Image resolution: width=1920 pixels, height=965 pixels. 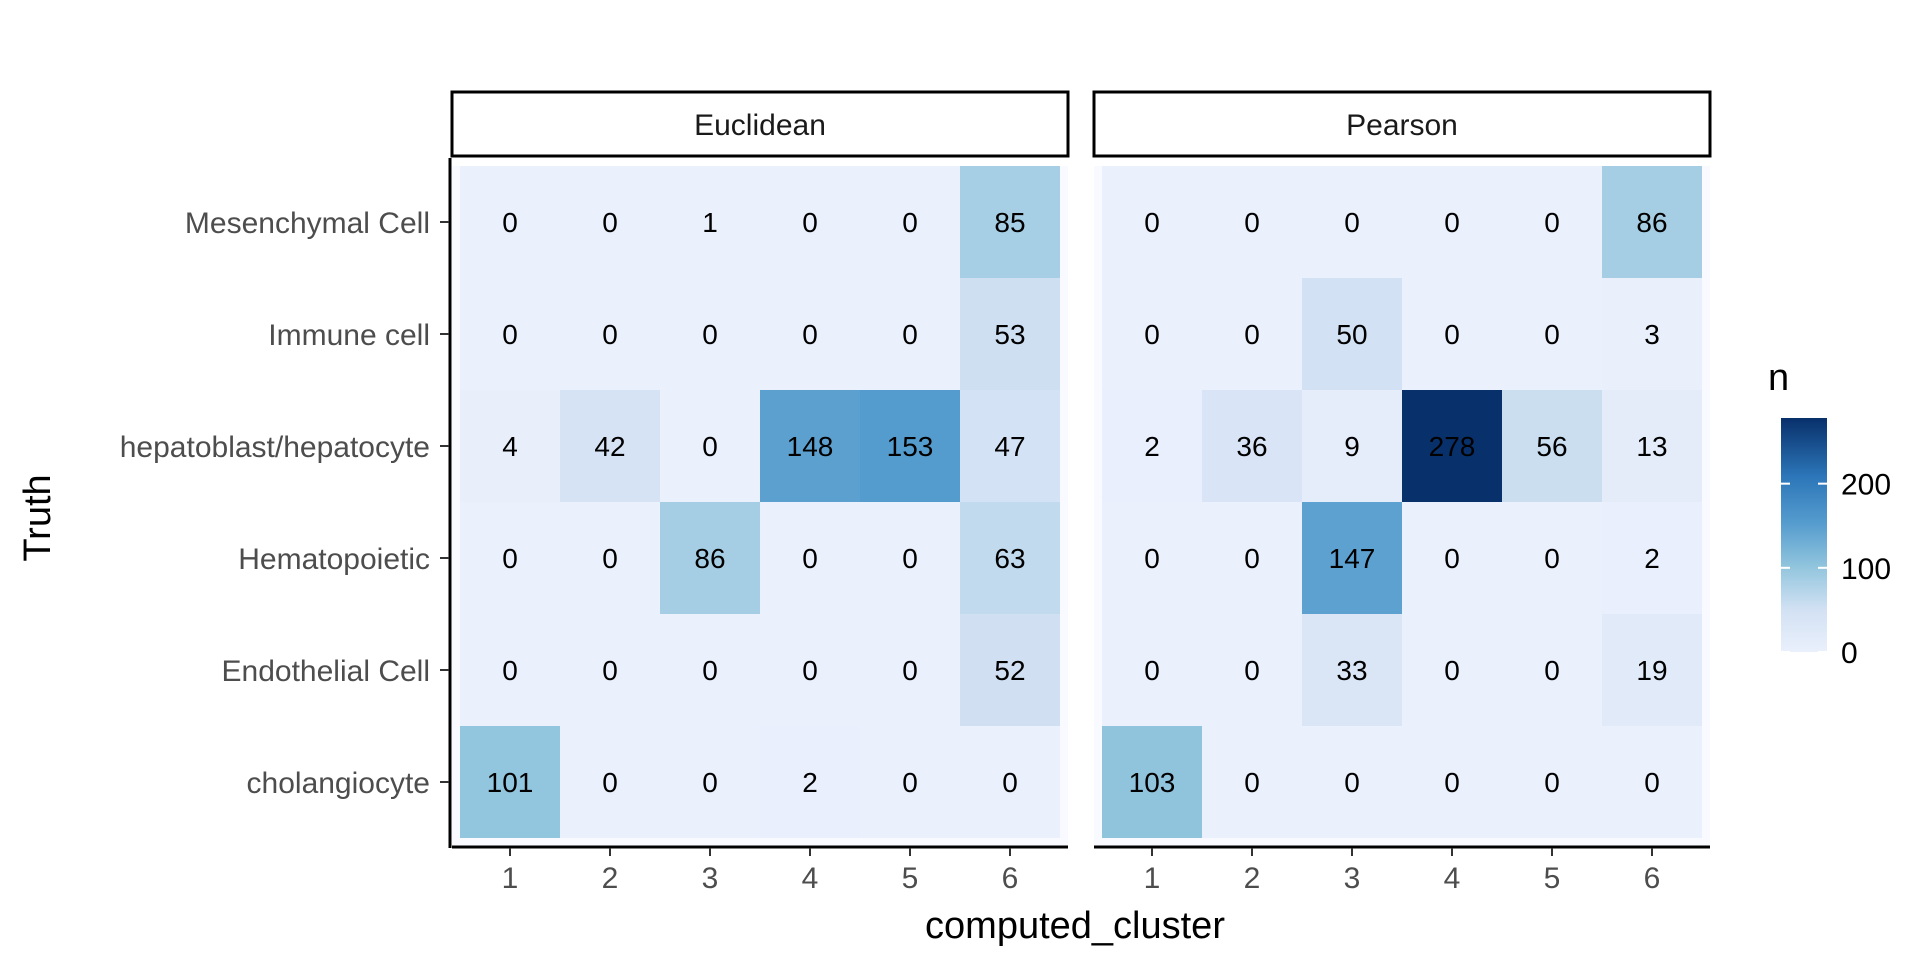 What do you see at coordinates (709, 558) in the screenshot?
I see `cell-value-label: 86` at bounding box center [709, 558].